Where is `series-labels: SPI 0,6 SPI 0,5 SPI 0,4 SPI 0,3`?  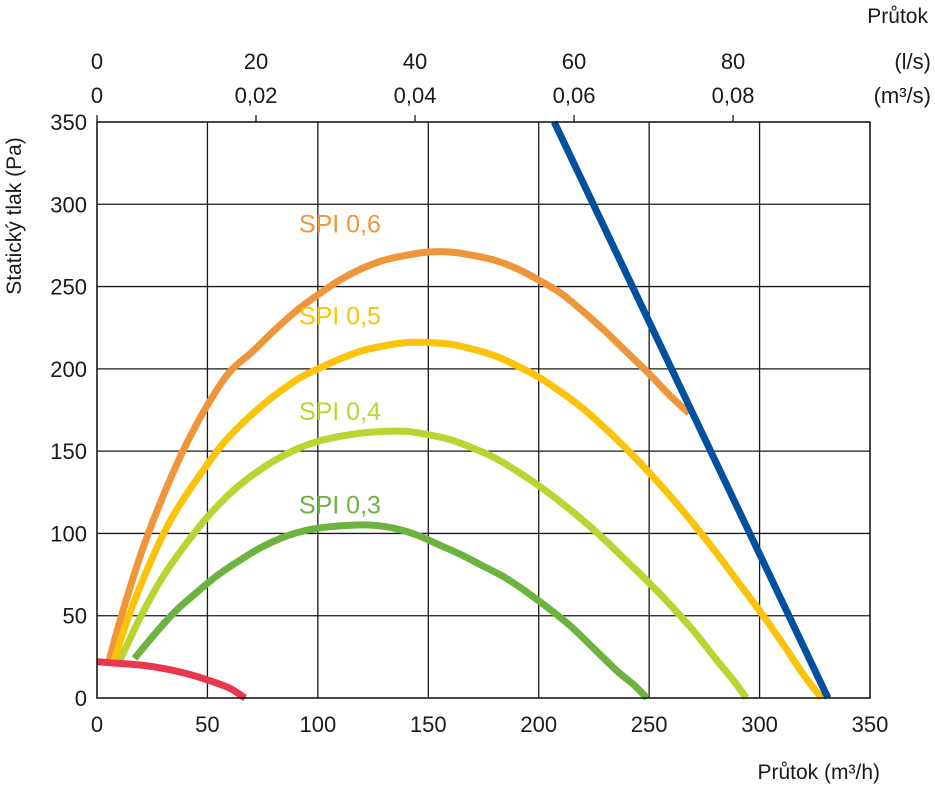
series-labels: SPI 0,6 SPI 0,5 SPI 0,4 SPI 0,3 is located at coordinates (340, 364).